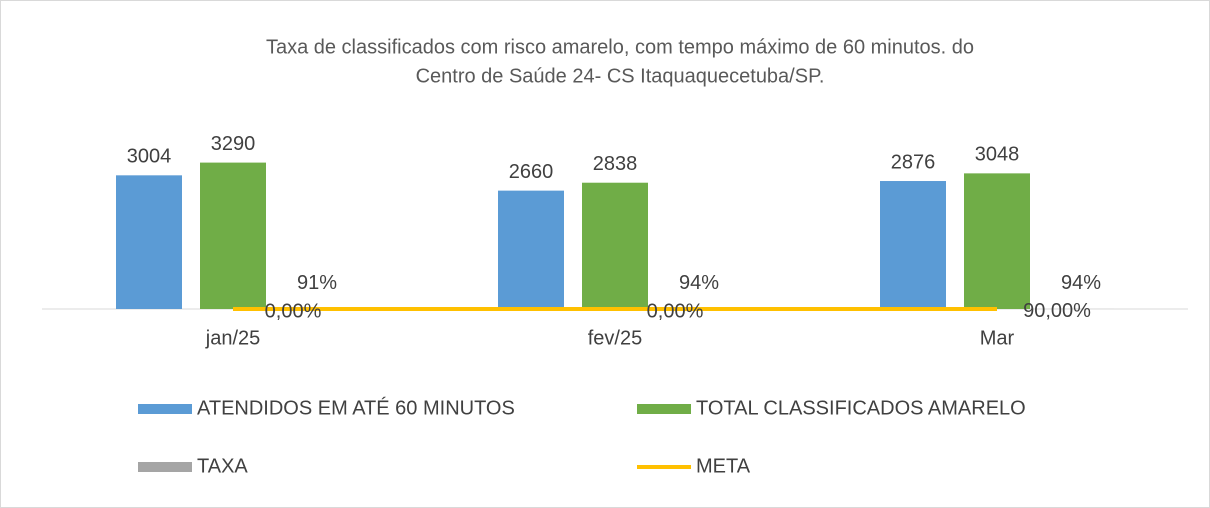 The height and width of the screenshot is (508, 1210). I want to click on data-label: 3048, so click(997, 155).